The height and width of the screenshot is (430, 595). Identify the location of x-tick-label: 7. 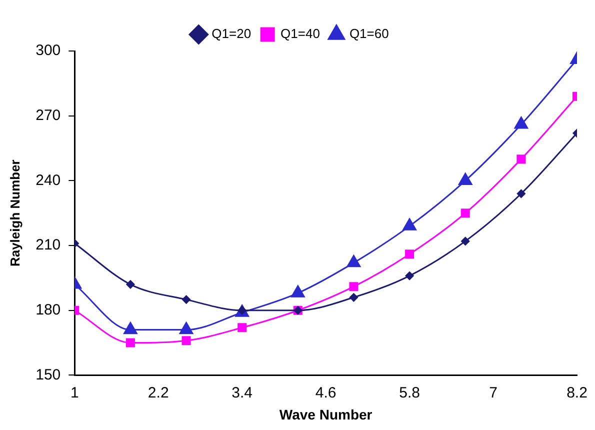
(493, 393).